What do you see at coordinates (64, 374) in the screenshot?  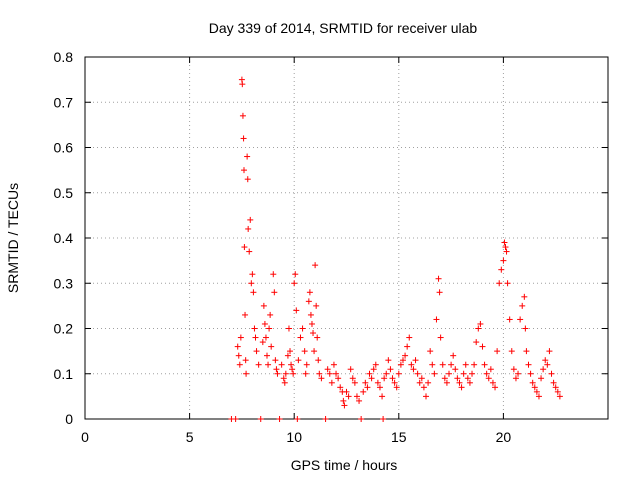 I see `y-tick-label: 0.1` at bounding box center [64, 374].